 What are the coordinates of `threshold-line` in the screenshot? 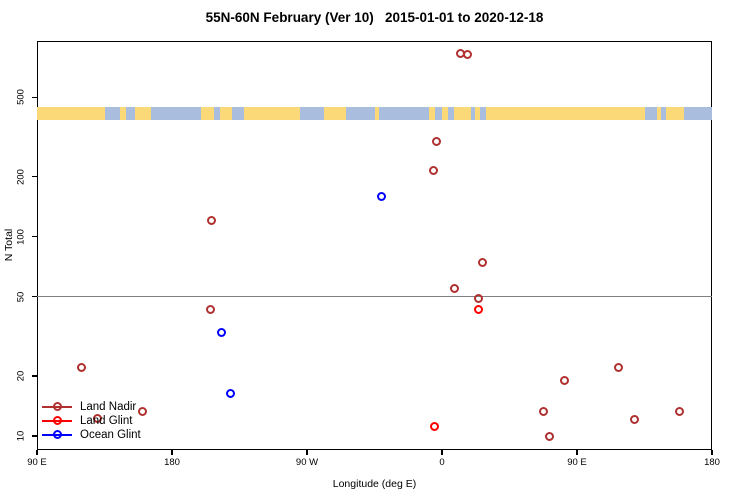 It's located at (374, 296).